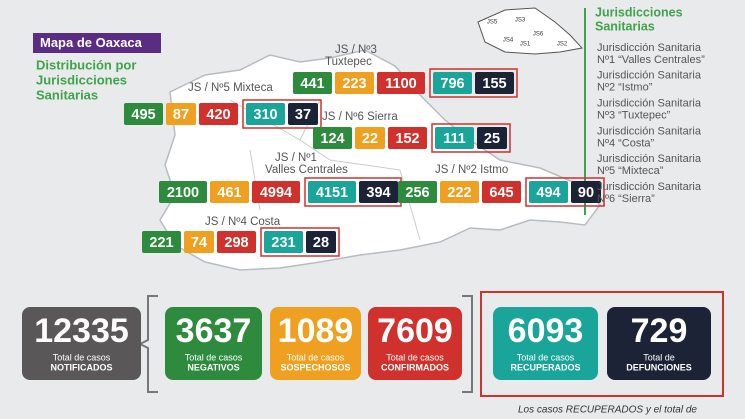 The width and height of the screenshot is (745, 419). I want to click on value: 4151, so click(332, 193).